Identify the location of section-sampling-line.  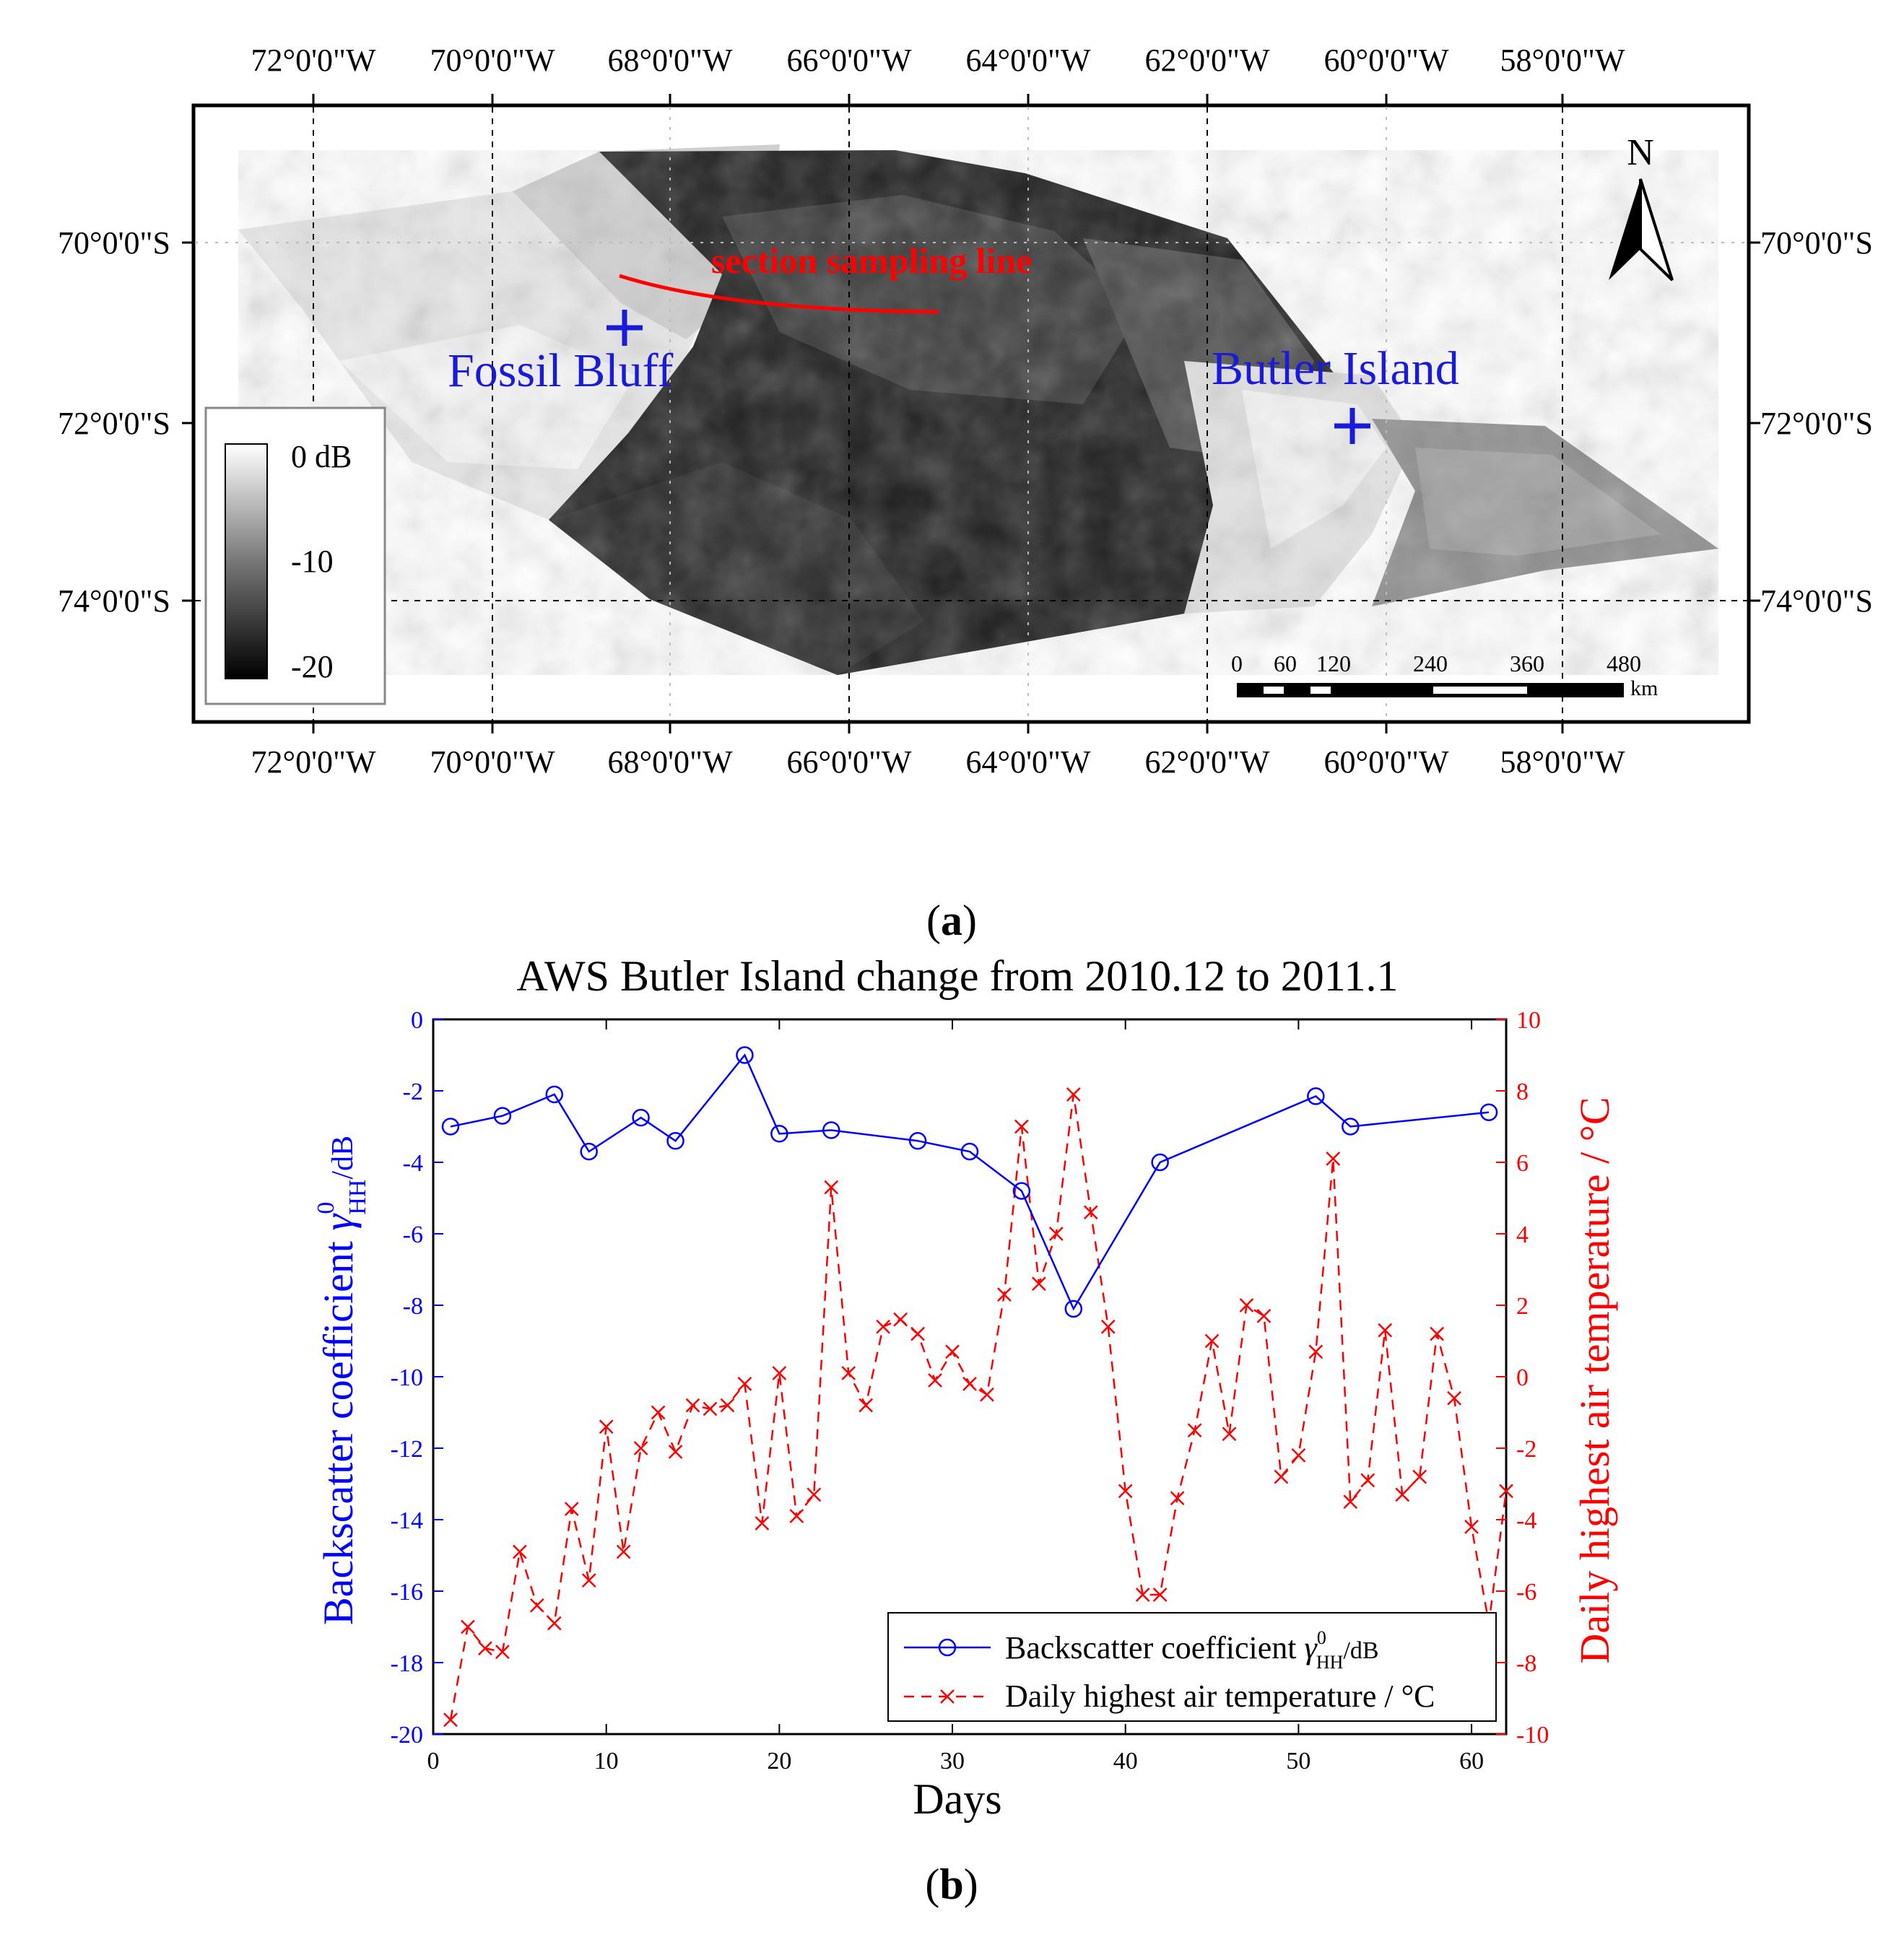
(779, 294).